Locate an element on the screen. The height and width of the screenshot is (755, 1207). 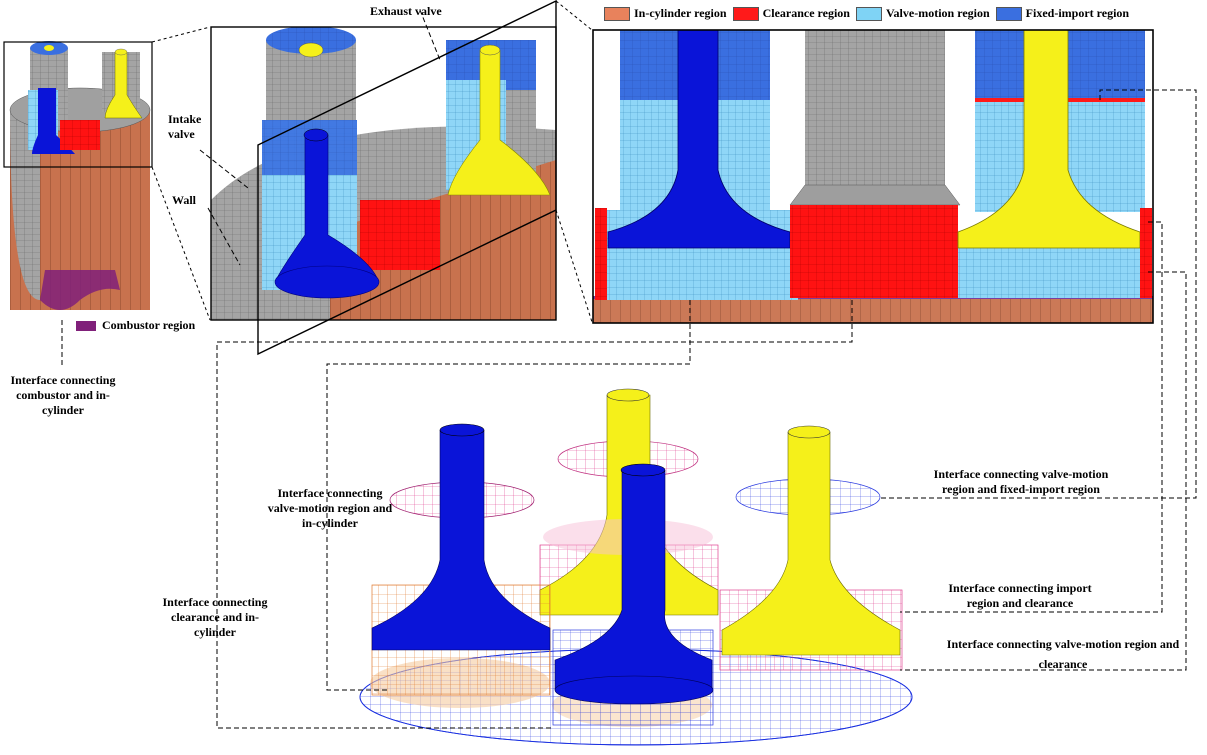
legend-item-clearance: Clearance region is located at coordinates (791, 13).